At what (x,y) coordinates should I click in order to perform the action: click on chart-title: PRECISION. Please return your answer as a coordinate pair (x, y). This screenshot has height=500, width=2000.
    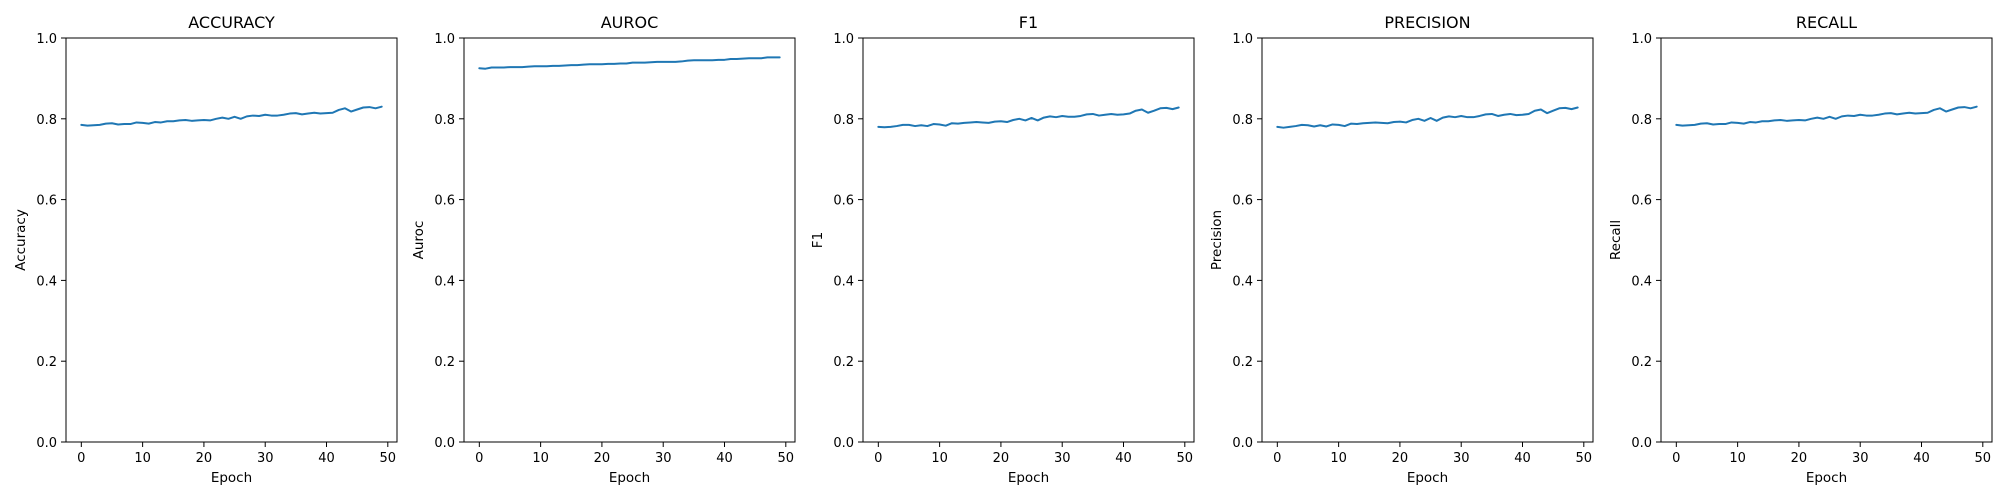
    Looking at the image, I should click on (1427, 22).